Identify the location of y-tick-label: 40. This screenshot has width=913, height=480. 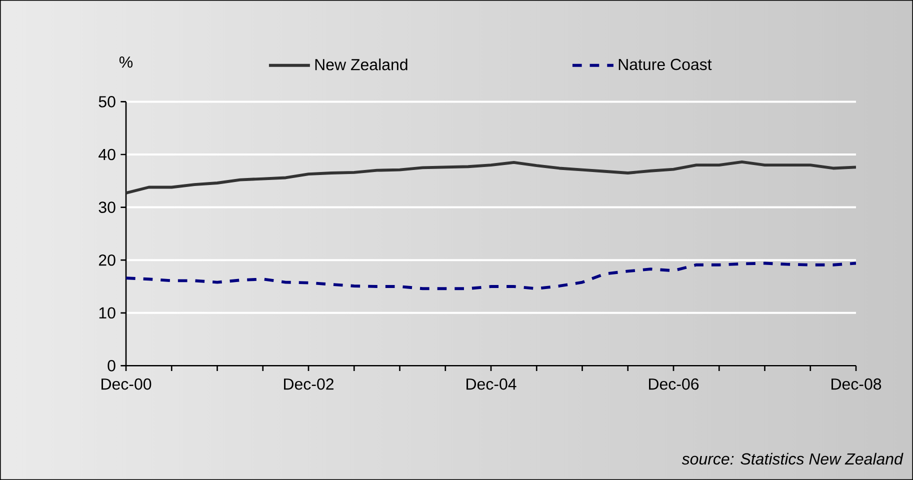
(107, 154).